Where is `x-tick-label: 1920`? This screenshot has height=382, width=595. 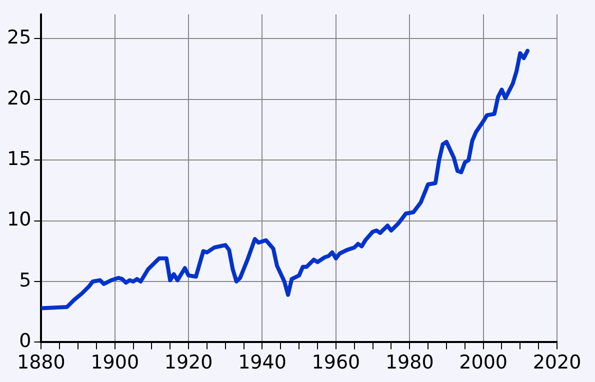
x-tick-label: 1920 is located at coordinates (188, 363).